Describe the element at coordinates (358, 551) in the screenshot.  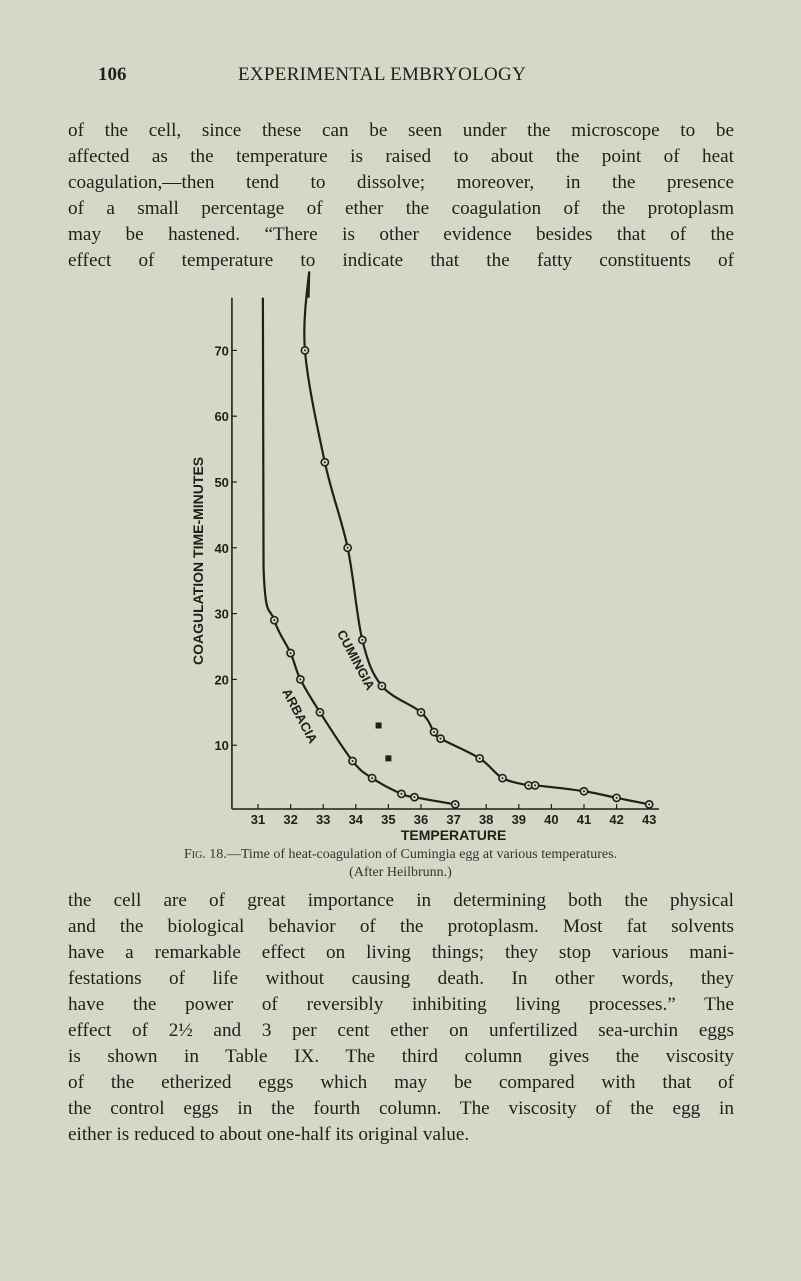
I see `curve-arbacia` at that location.